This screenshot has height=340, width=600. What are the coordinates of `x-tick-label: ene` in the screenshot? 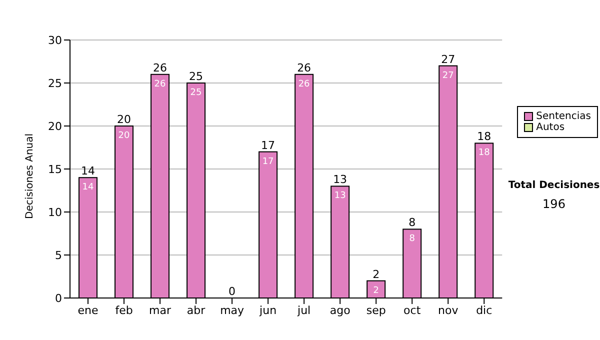 It's located at (88, 310).